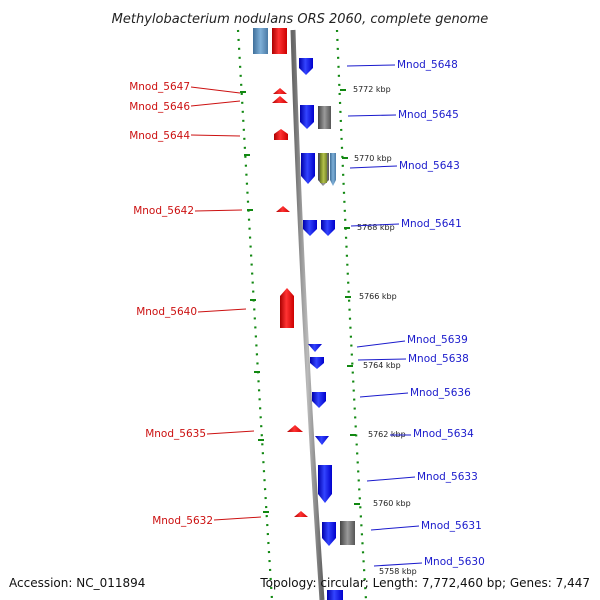 This screenshot has height=600, width=600. What do you see at coordinates (279, 41) in the screenshot?
I see `partial-feature-red` at bounding box center [279, 41].